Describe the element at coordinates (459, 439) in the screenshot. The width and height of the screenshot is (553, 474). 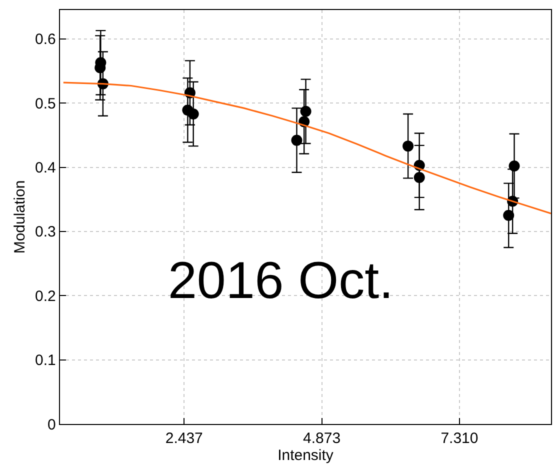
I see `x-tick-label: 7.310` at that location.